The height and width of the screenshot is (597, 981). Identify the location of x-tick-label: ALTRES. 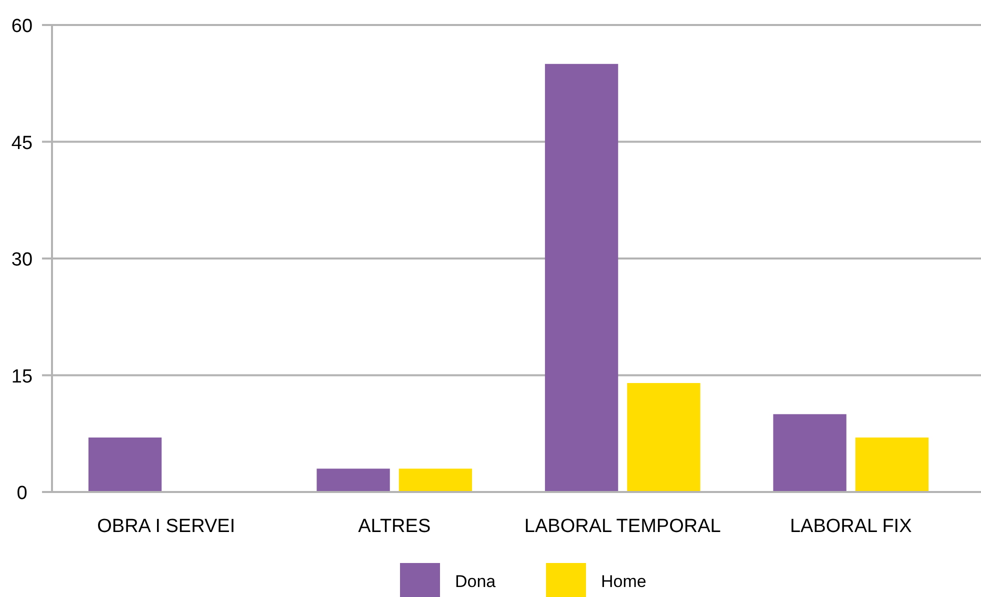
(394, 526).